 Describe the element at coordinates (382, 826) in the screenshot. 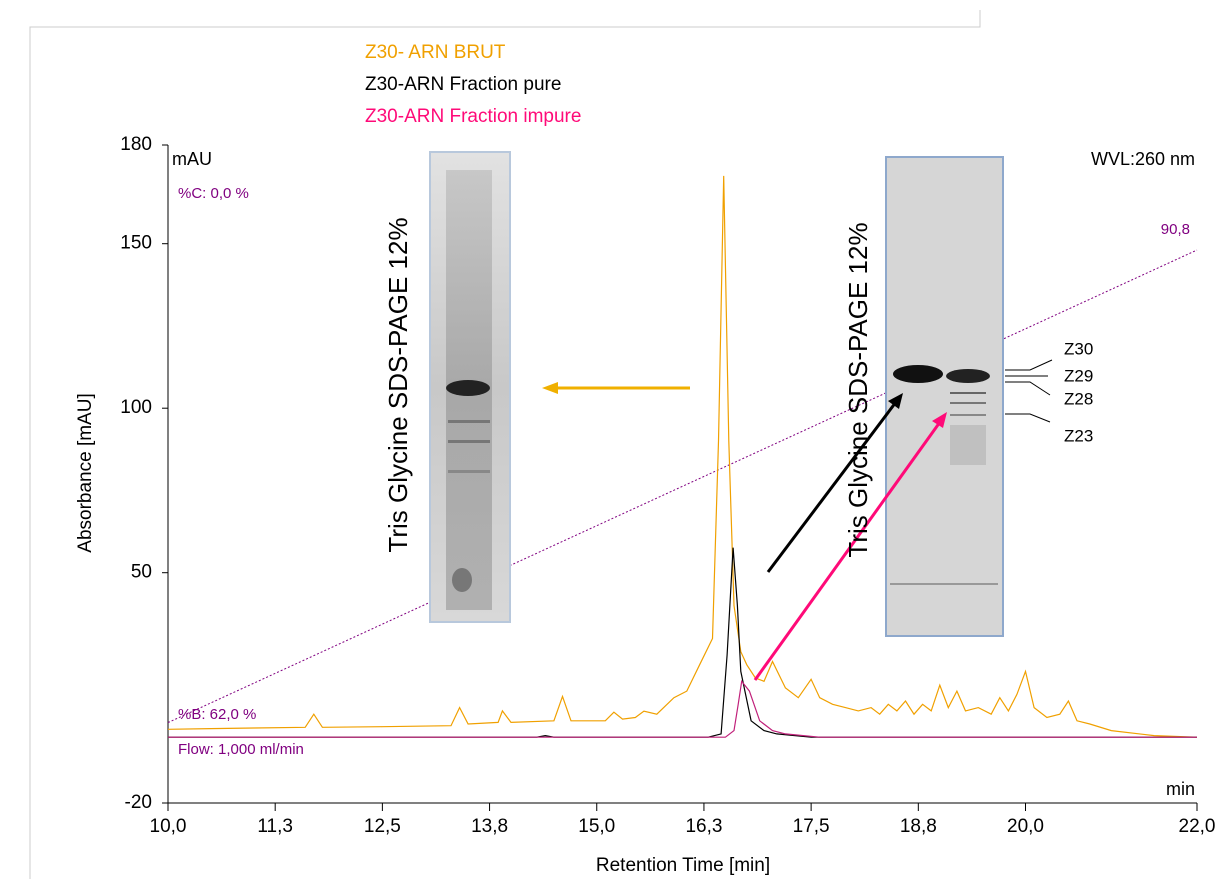

I see `x-tick-label: 12,5` at that location.